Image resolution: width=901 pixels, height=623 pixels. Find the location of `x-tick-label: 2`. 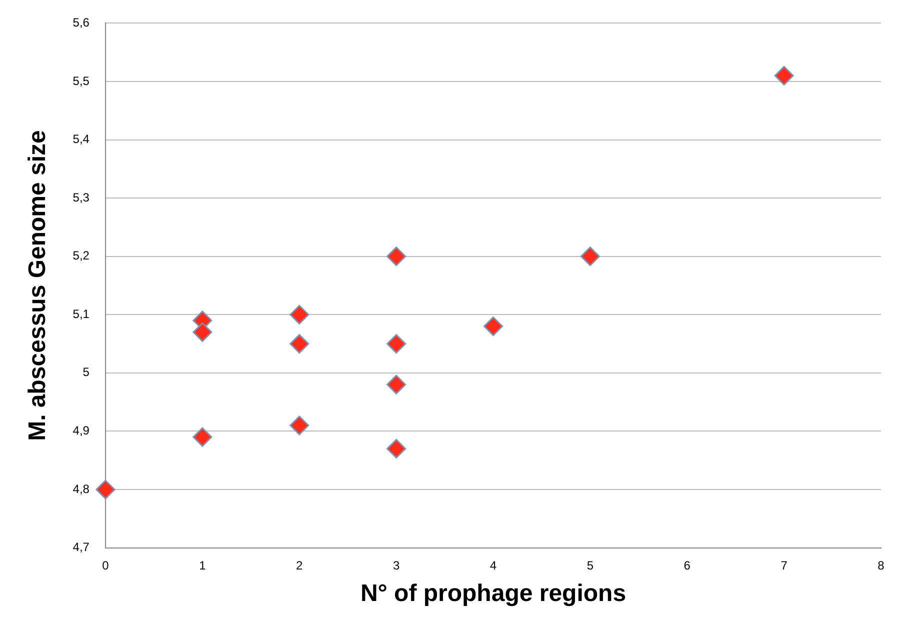

x-tick-label: 2 is located at coordinates (300, 565).